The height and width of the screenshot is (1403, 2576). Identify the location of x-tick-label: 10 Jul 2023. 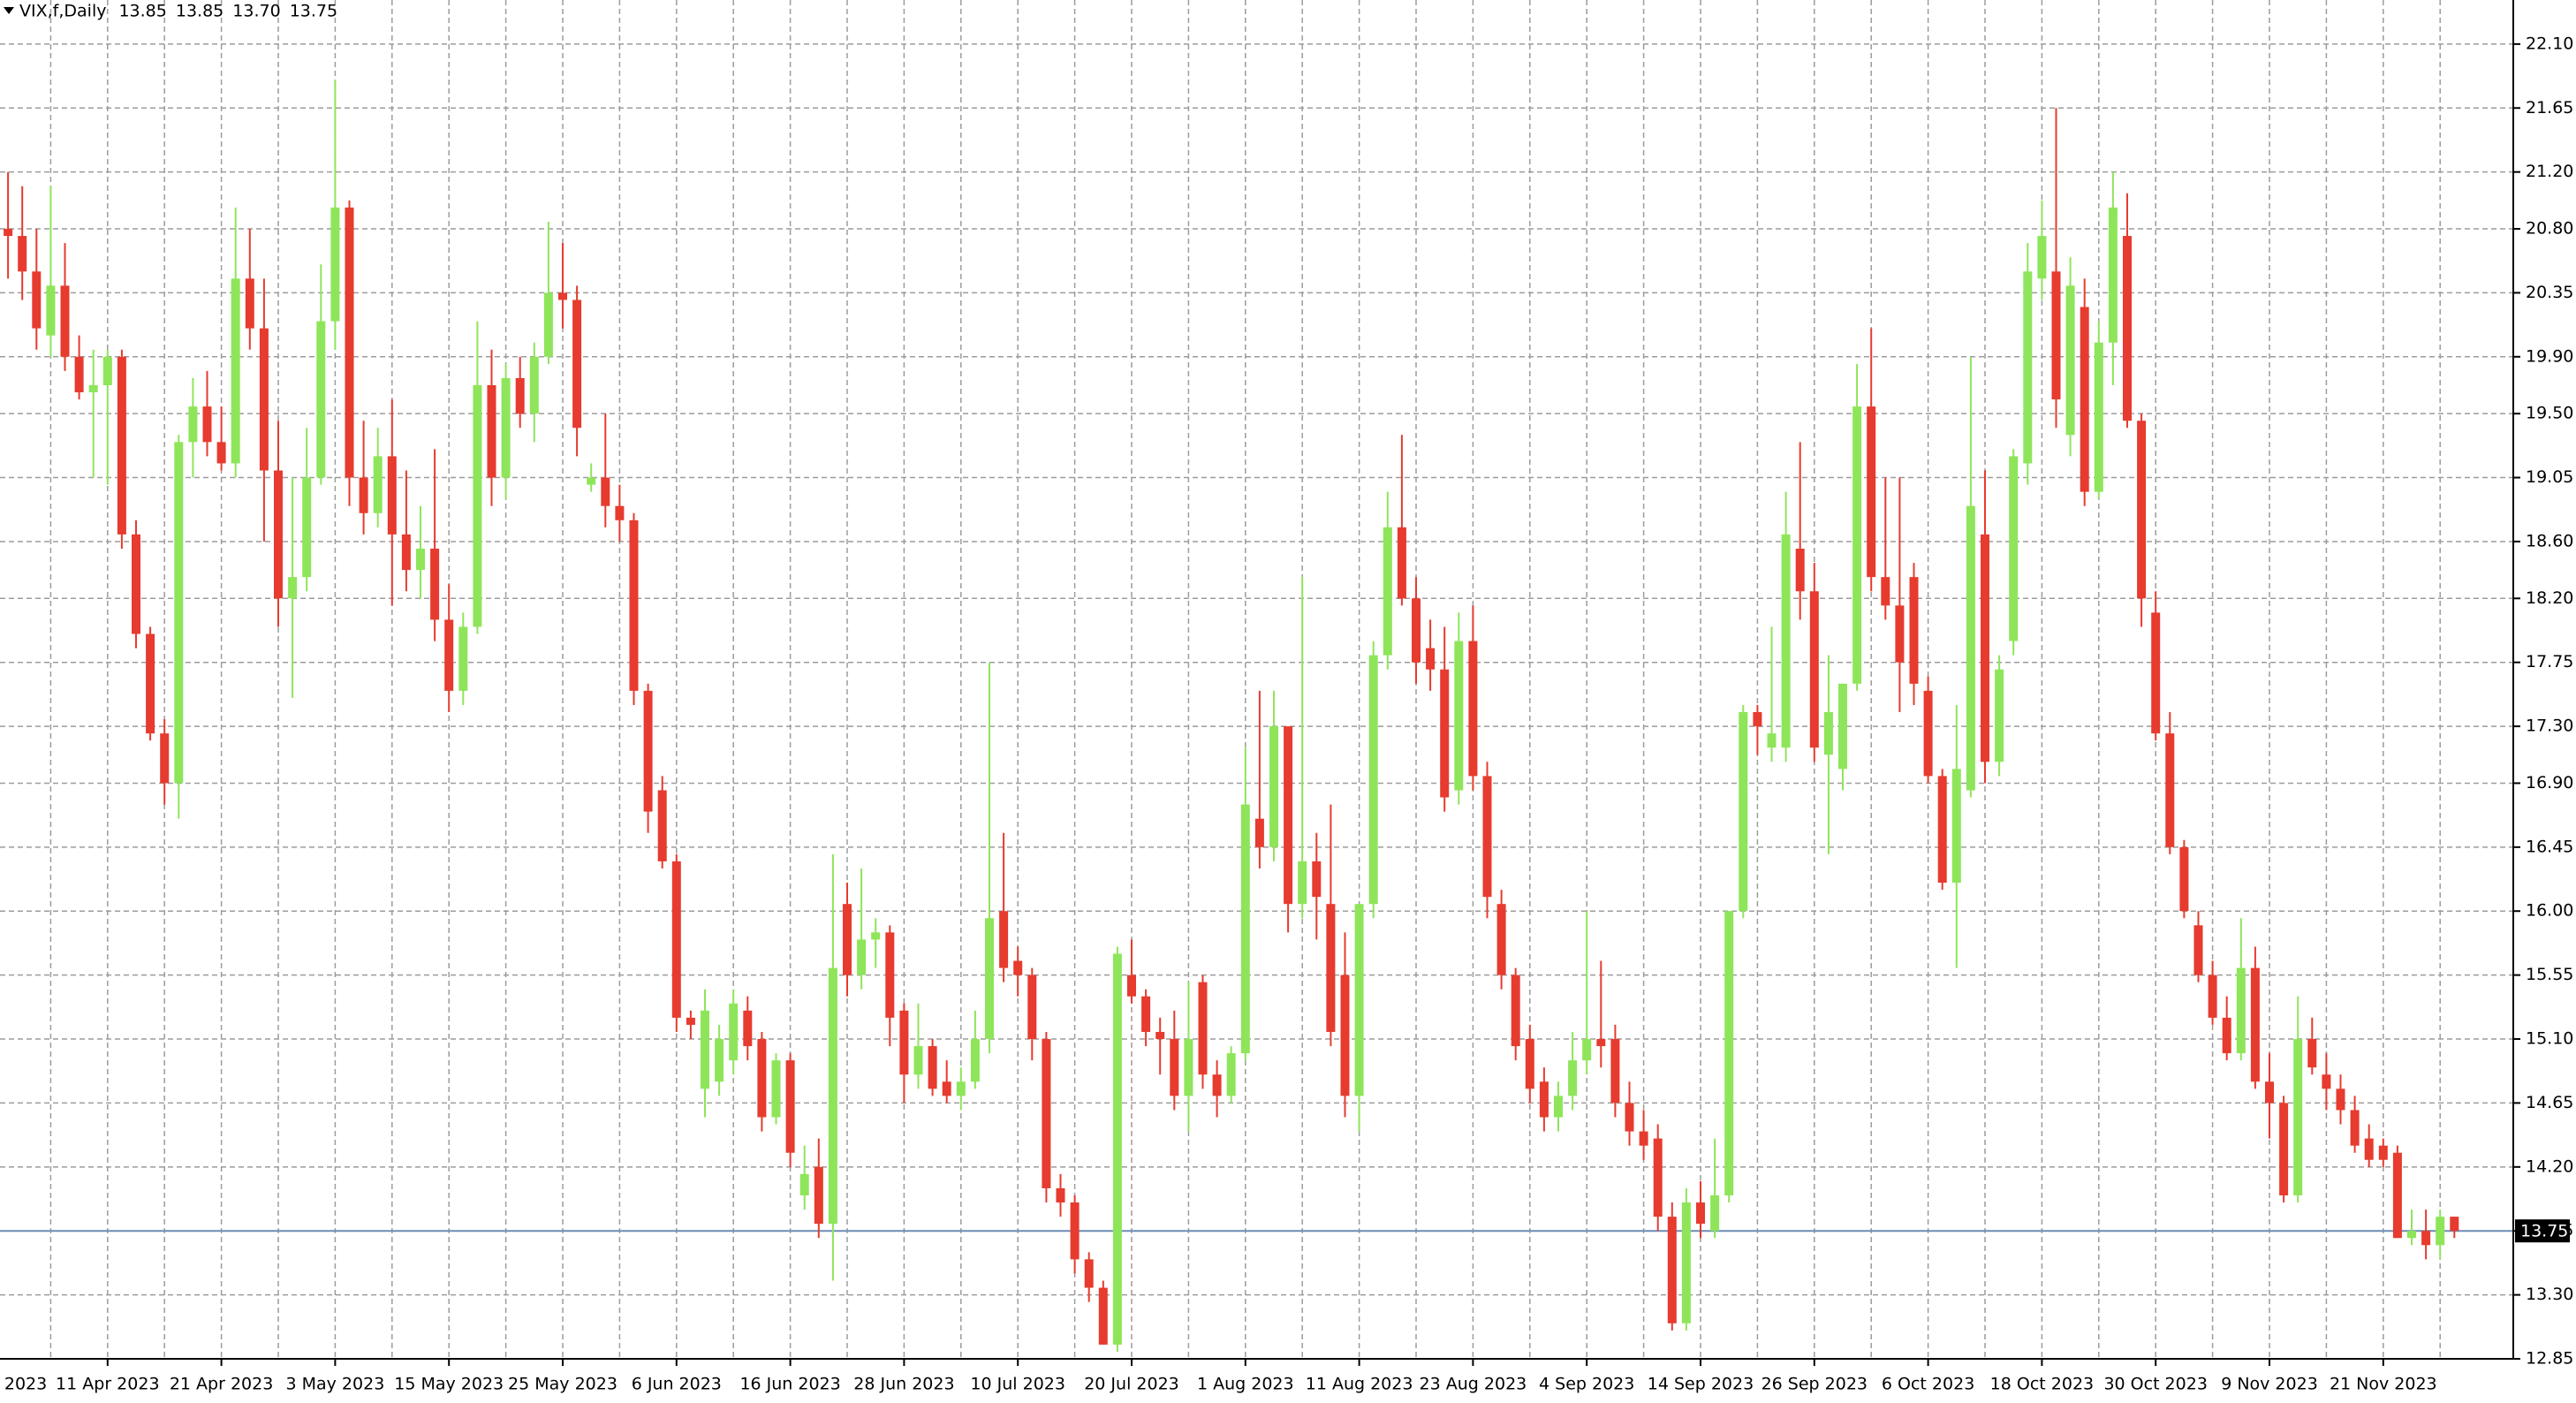
(1018, 1384).